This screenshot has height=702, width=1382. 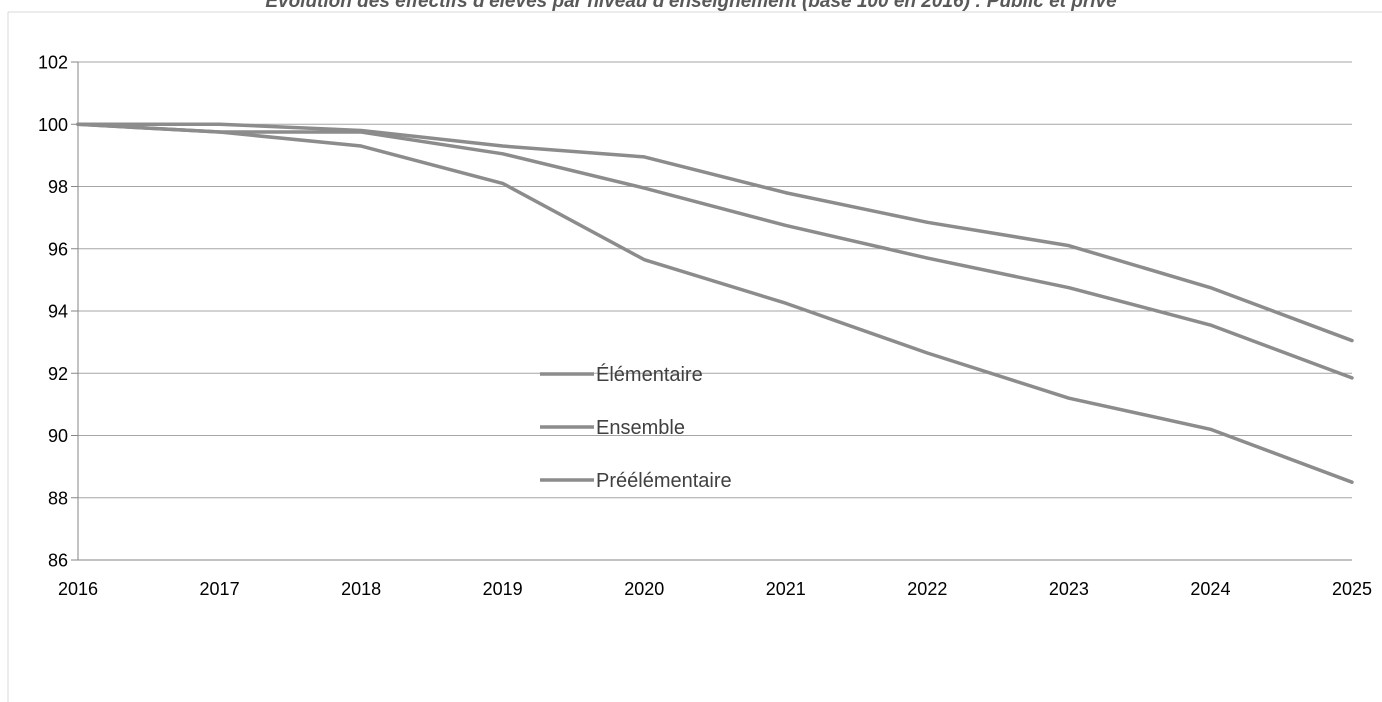 I want to click on data-point-preelementaire-2024, so click(x=1210, y=429).